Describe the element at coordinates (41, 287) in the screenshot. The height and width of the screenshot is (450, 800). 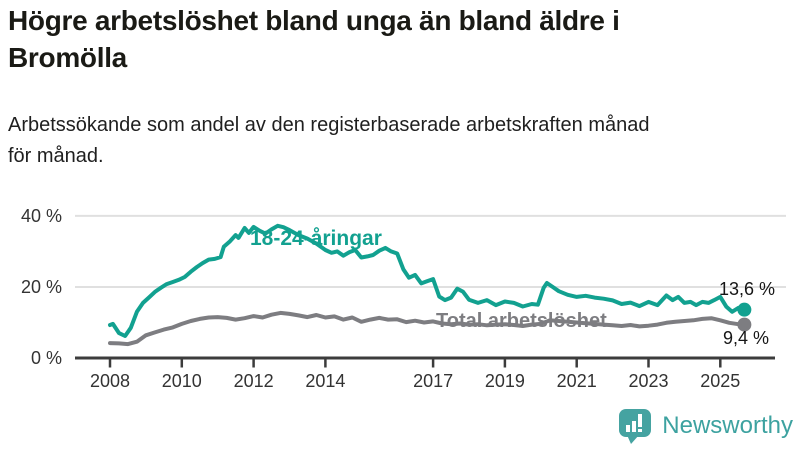
I see `svg-text: 20 %` at that location.